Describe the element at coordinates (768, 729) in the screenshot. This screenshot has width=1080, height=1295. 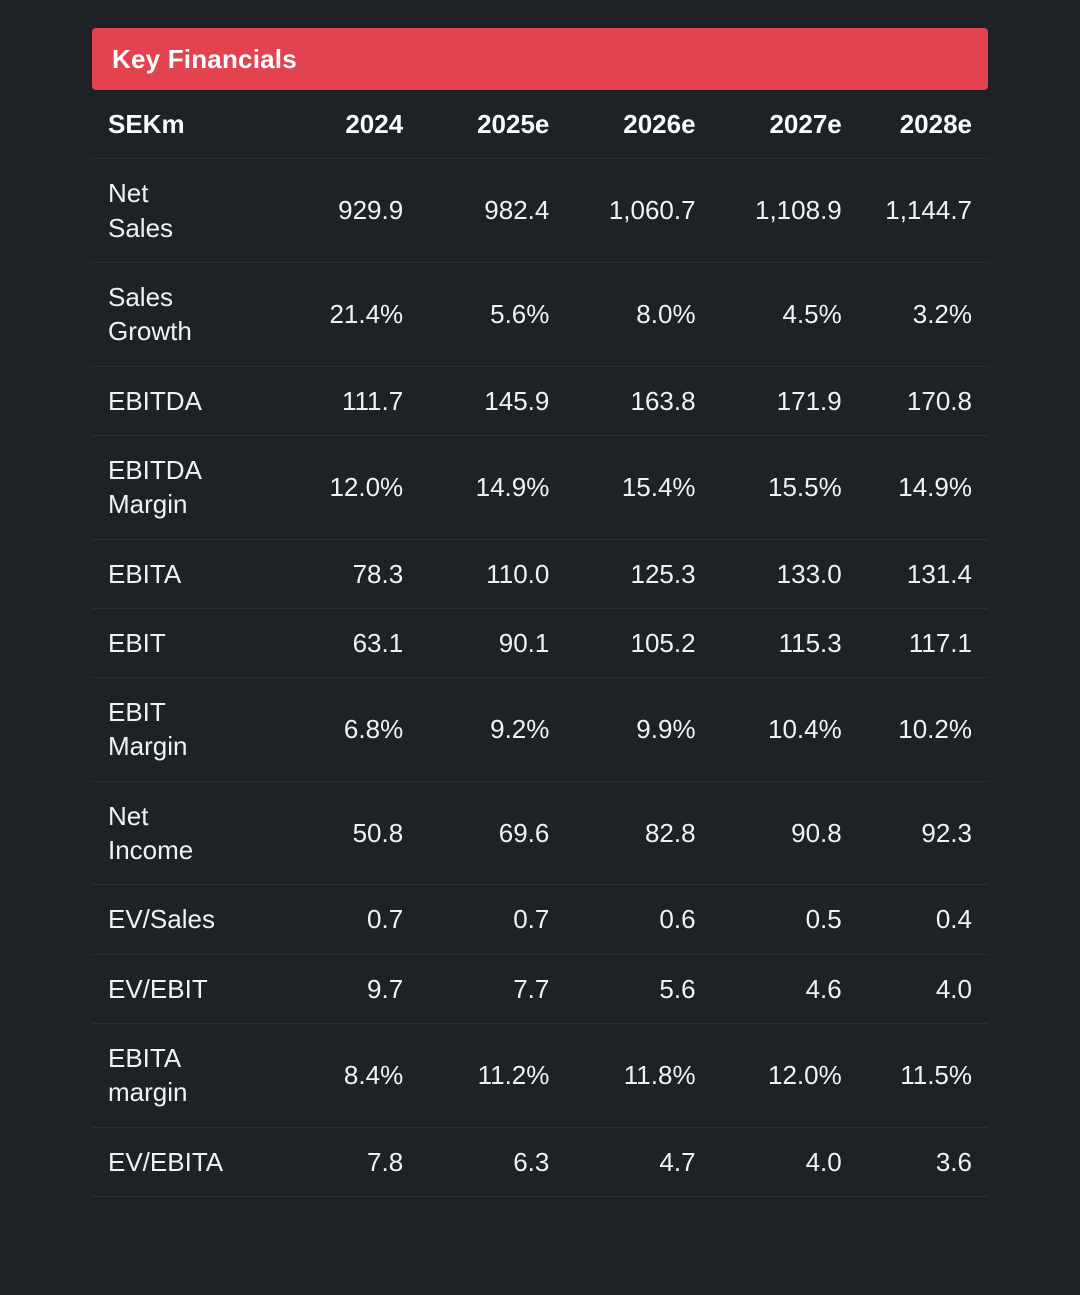
I see `value-cell: 10.4%` at that location.